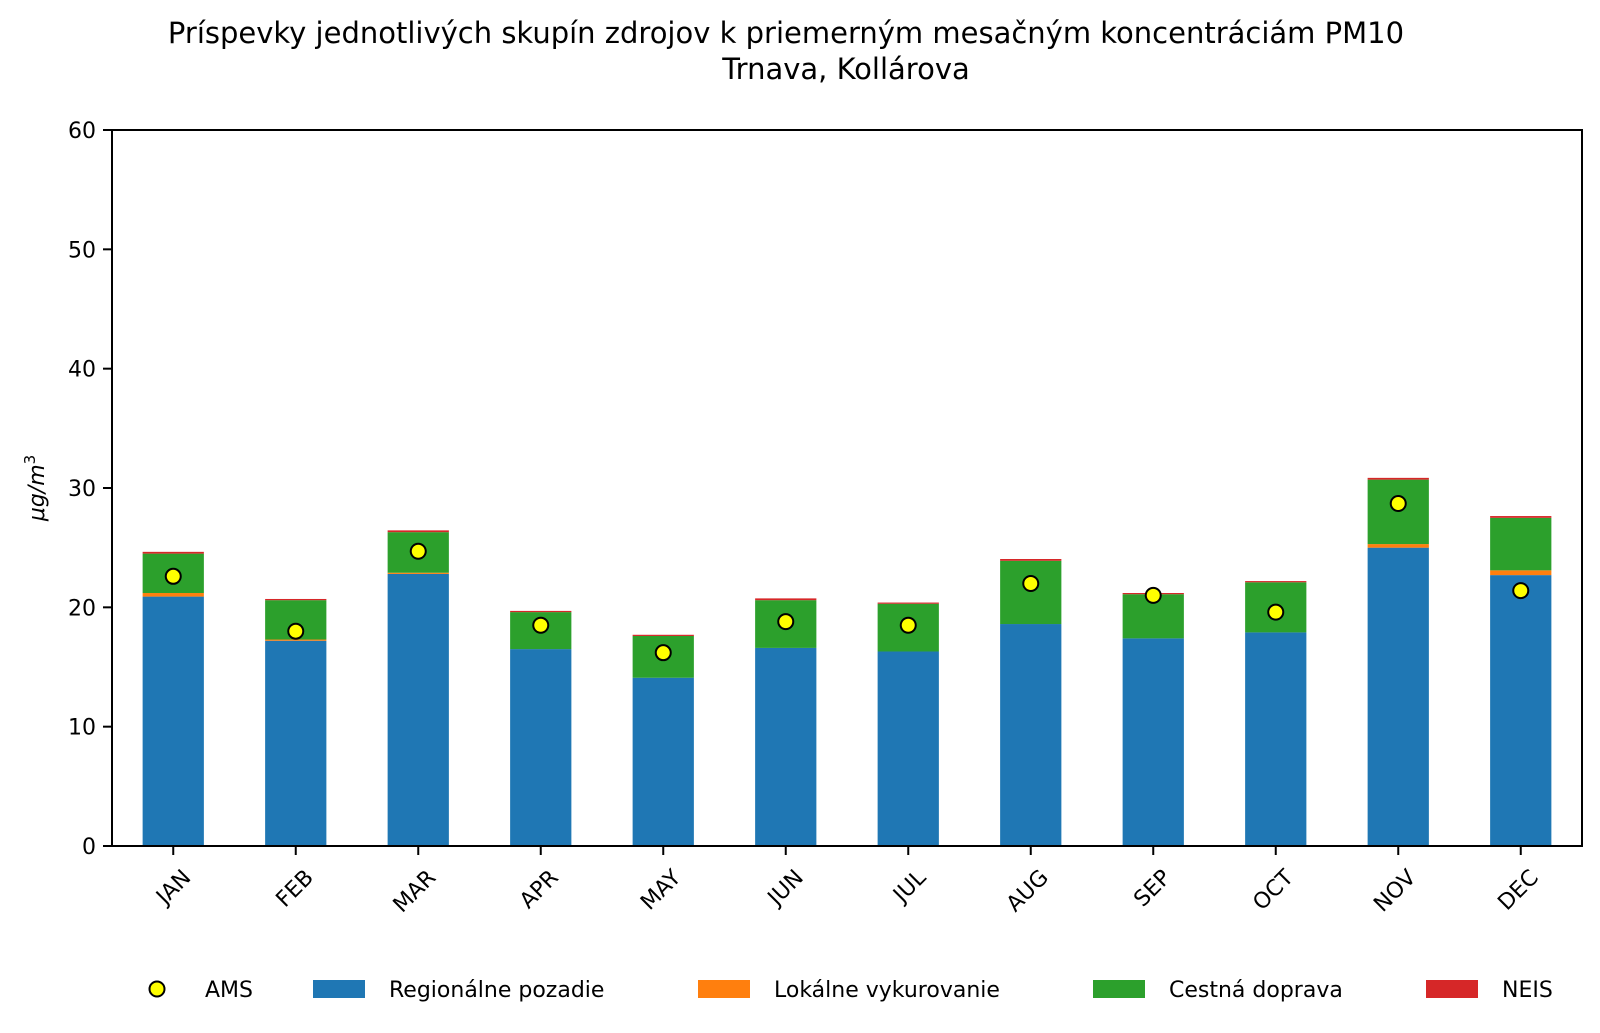 The image size is (1600, 1033). Describe the element at coordinates (847, 882) in the screenshot. I see `x-axis-ticks: JAN FEB MAR APR MAY JUN JUL AUG SEP OCT NOV DEC` at that location.